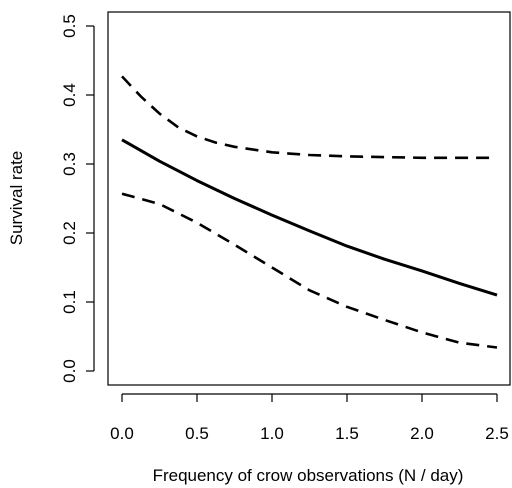 The width and height of the screenshot is (512, 488). I want to click on series-line-upper-ci, so click(309, 117).